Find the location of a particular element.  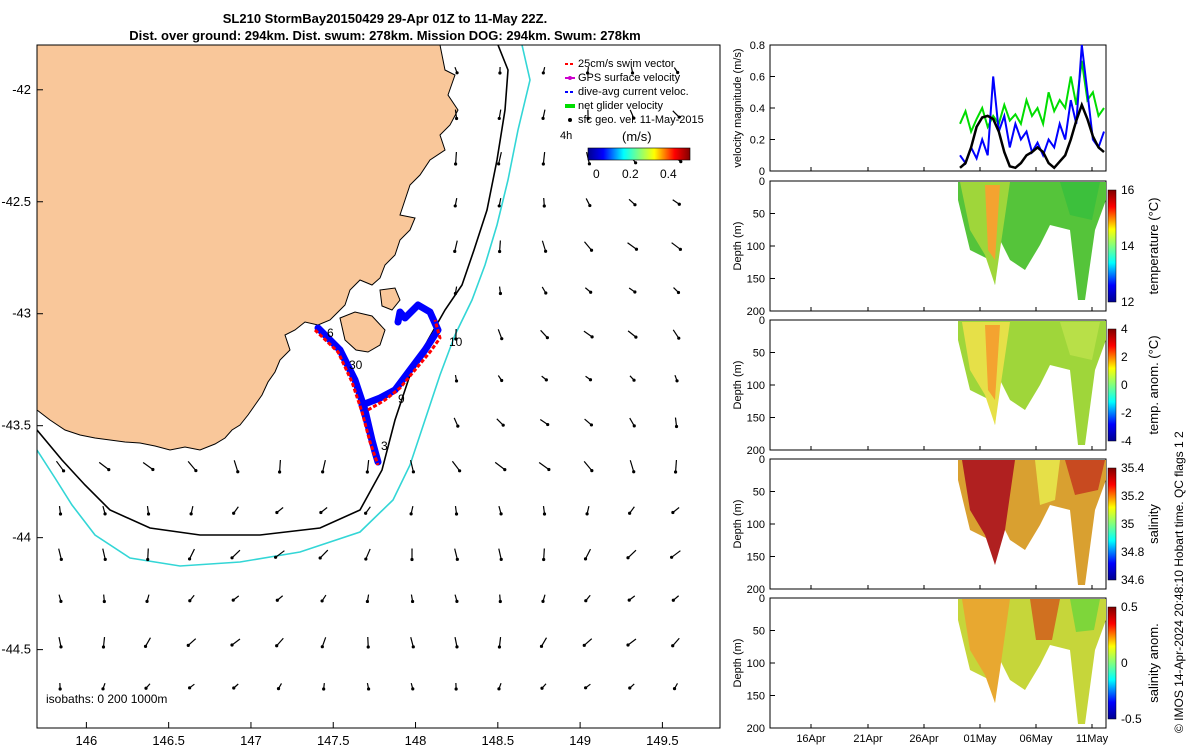

temp-anomaly-colorbar is located at coordinates (1112, 385).